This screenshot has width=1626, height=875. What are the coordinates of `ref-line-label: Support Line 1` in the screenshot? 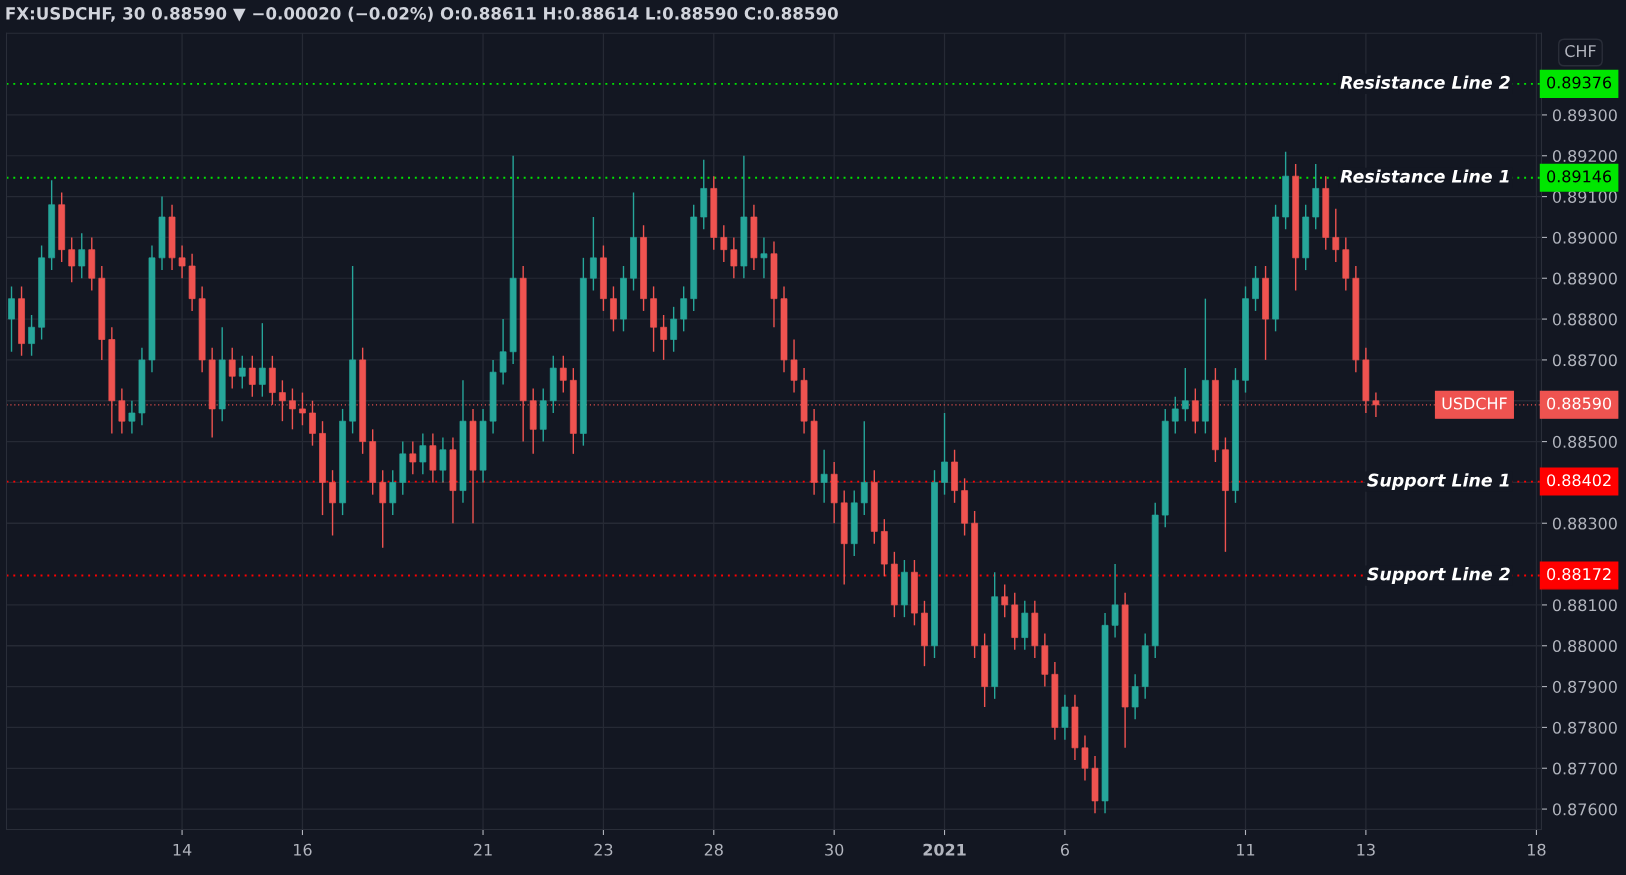 It's located at (1438, 481).